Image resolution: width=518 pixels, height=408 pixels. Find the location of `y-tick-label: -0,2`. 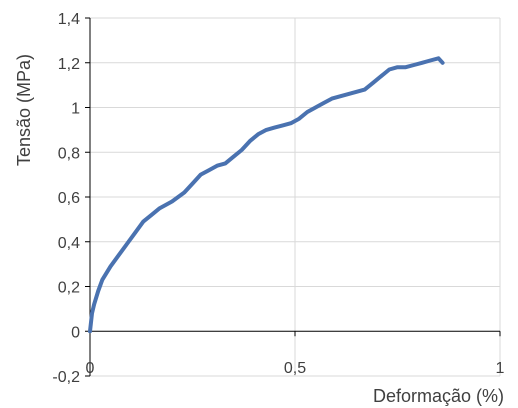

y-tick-label: -0,2 is located at coordinates (66, 377).